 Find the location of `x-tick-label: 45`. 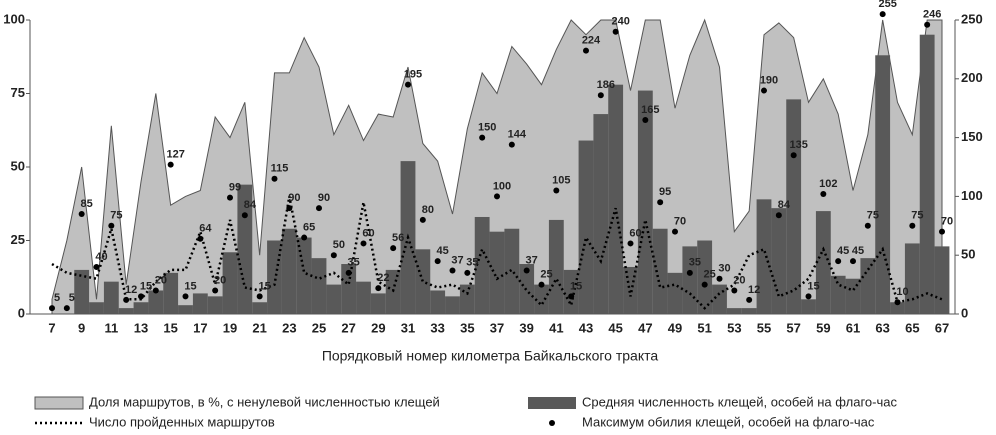

x-tick-label: 45 is located at coordinates (615, 327).